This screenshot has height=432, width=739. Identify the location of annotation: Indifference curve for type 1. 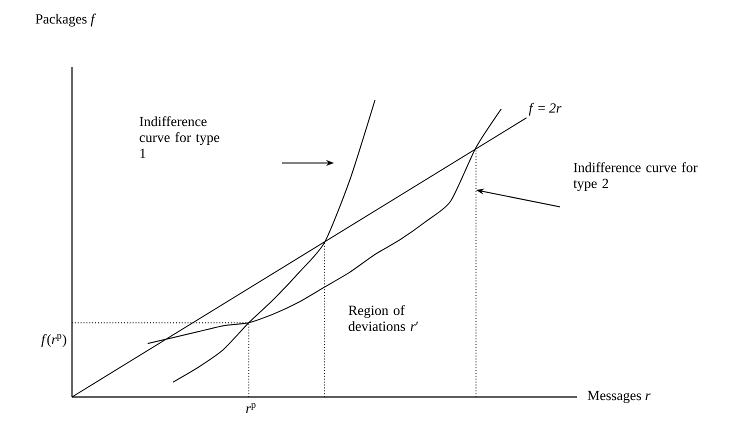
(180, 137).